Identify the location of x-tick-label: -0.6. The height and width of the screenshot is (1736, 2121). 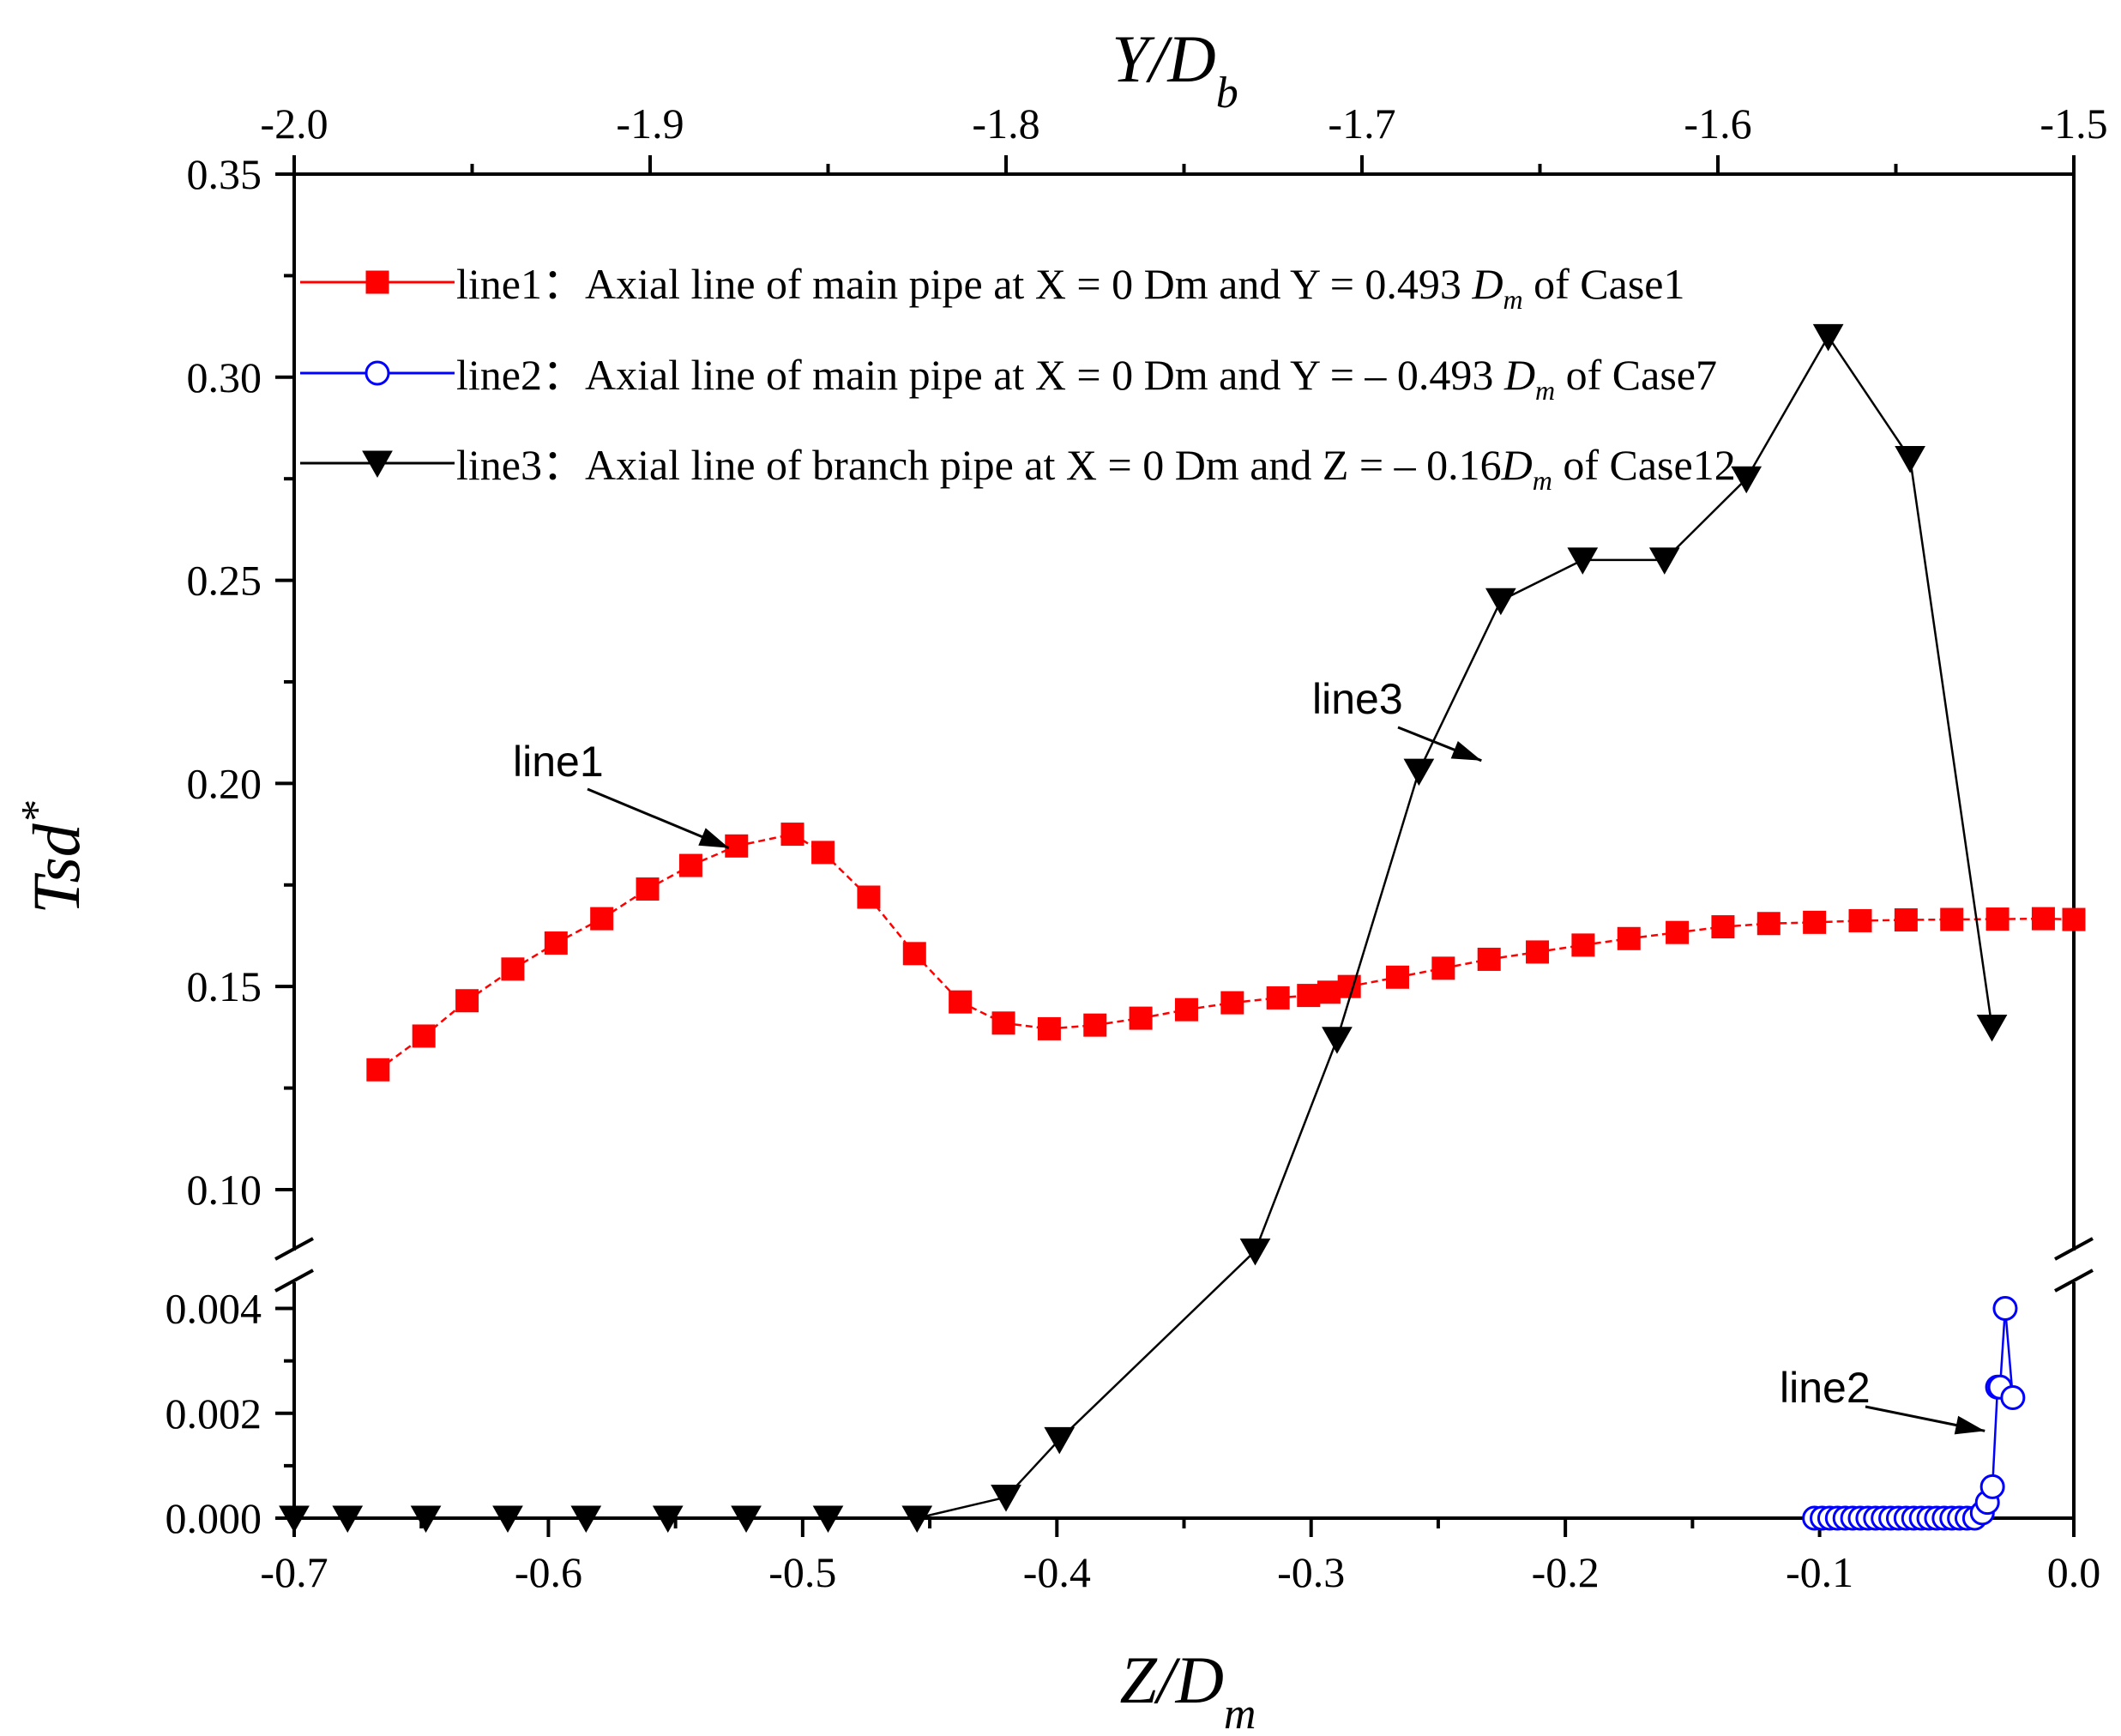
(549, 1572).